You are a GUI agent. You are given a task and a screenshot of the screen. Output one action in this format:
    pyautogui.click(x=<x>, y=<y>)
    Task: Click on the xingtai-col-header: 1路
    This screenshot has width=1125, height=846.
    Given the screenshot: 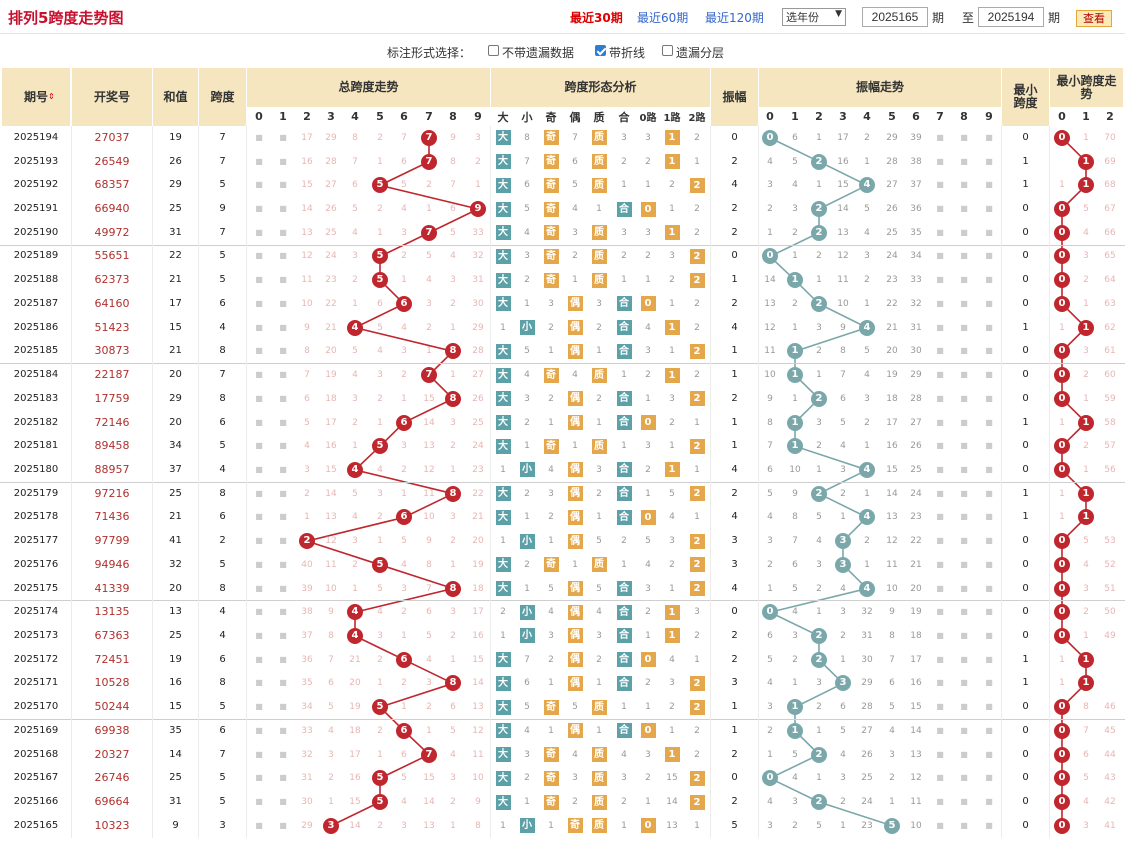 What is the action you would take?
    pyautogui.click(x=672, y=116)
    